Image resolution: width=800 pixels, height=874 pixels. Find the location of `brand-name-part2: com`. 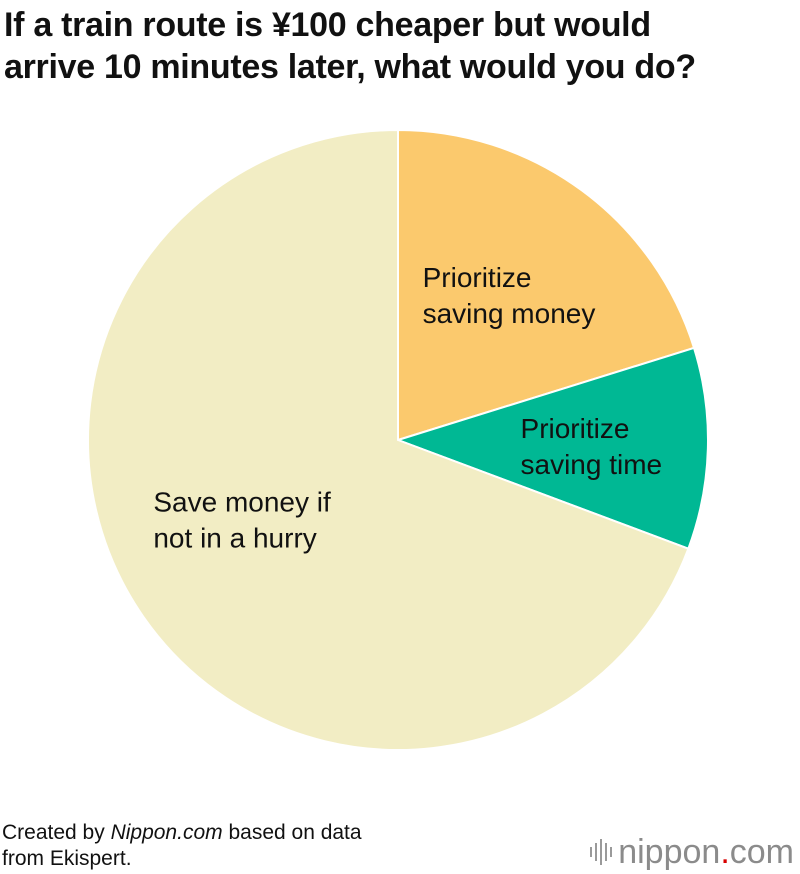

brand-name-part2: com is located at coordinates (761, 852).